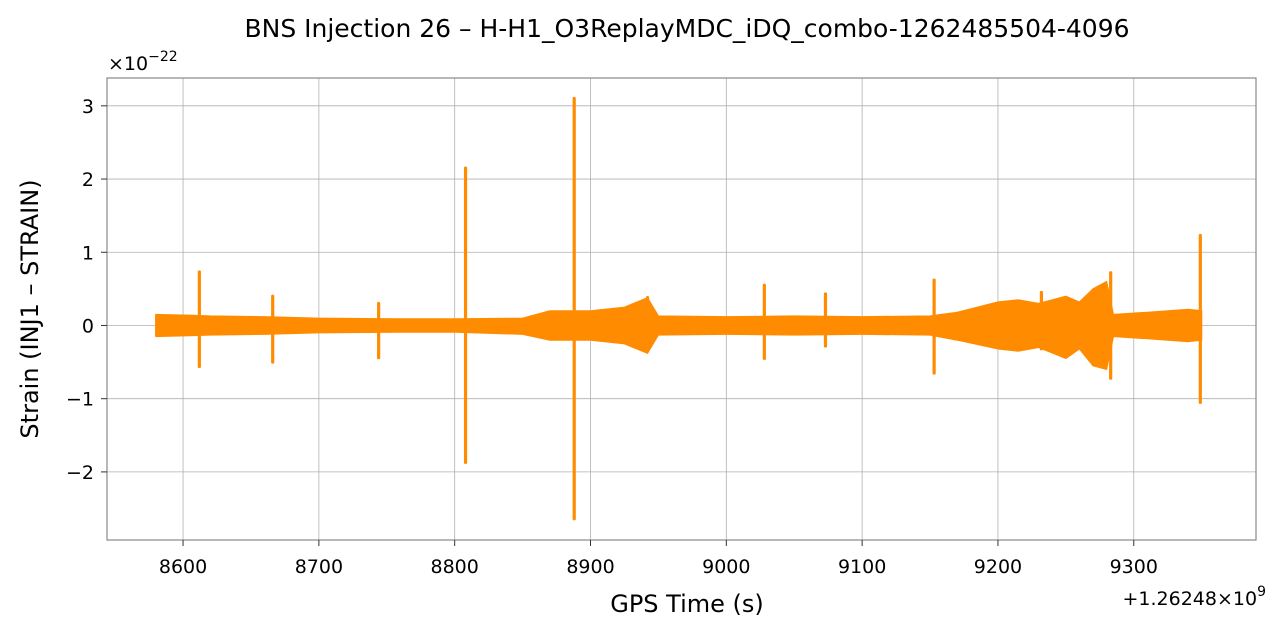 This screenshot has width=1283, height=633. Describe the element at coordinates (30, 308) in the screenshot. I see `y-axis-title: Strain (INJ1 – STRAIN)` at that location.